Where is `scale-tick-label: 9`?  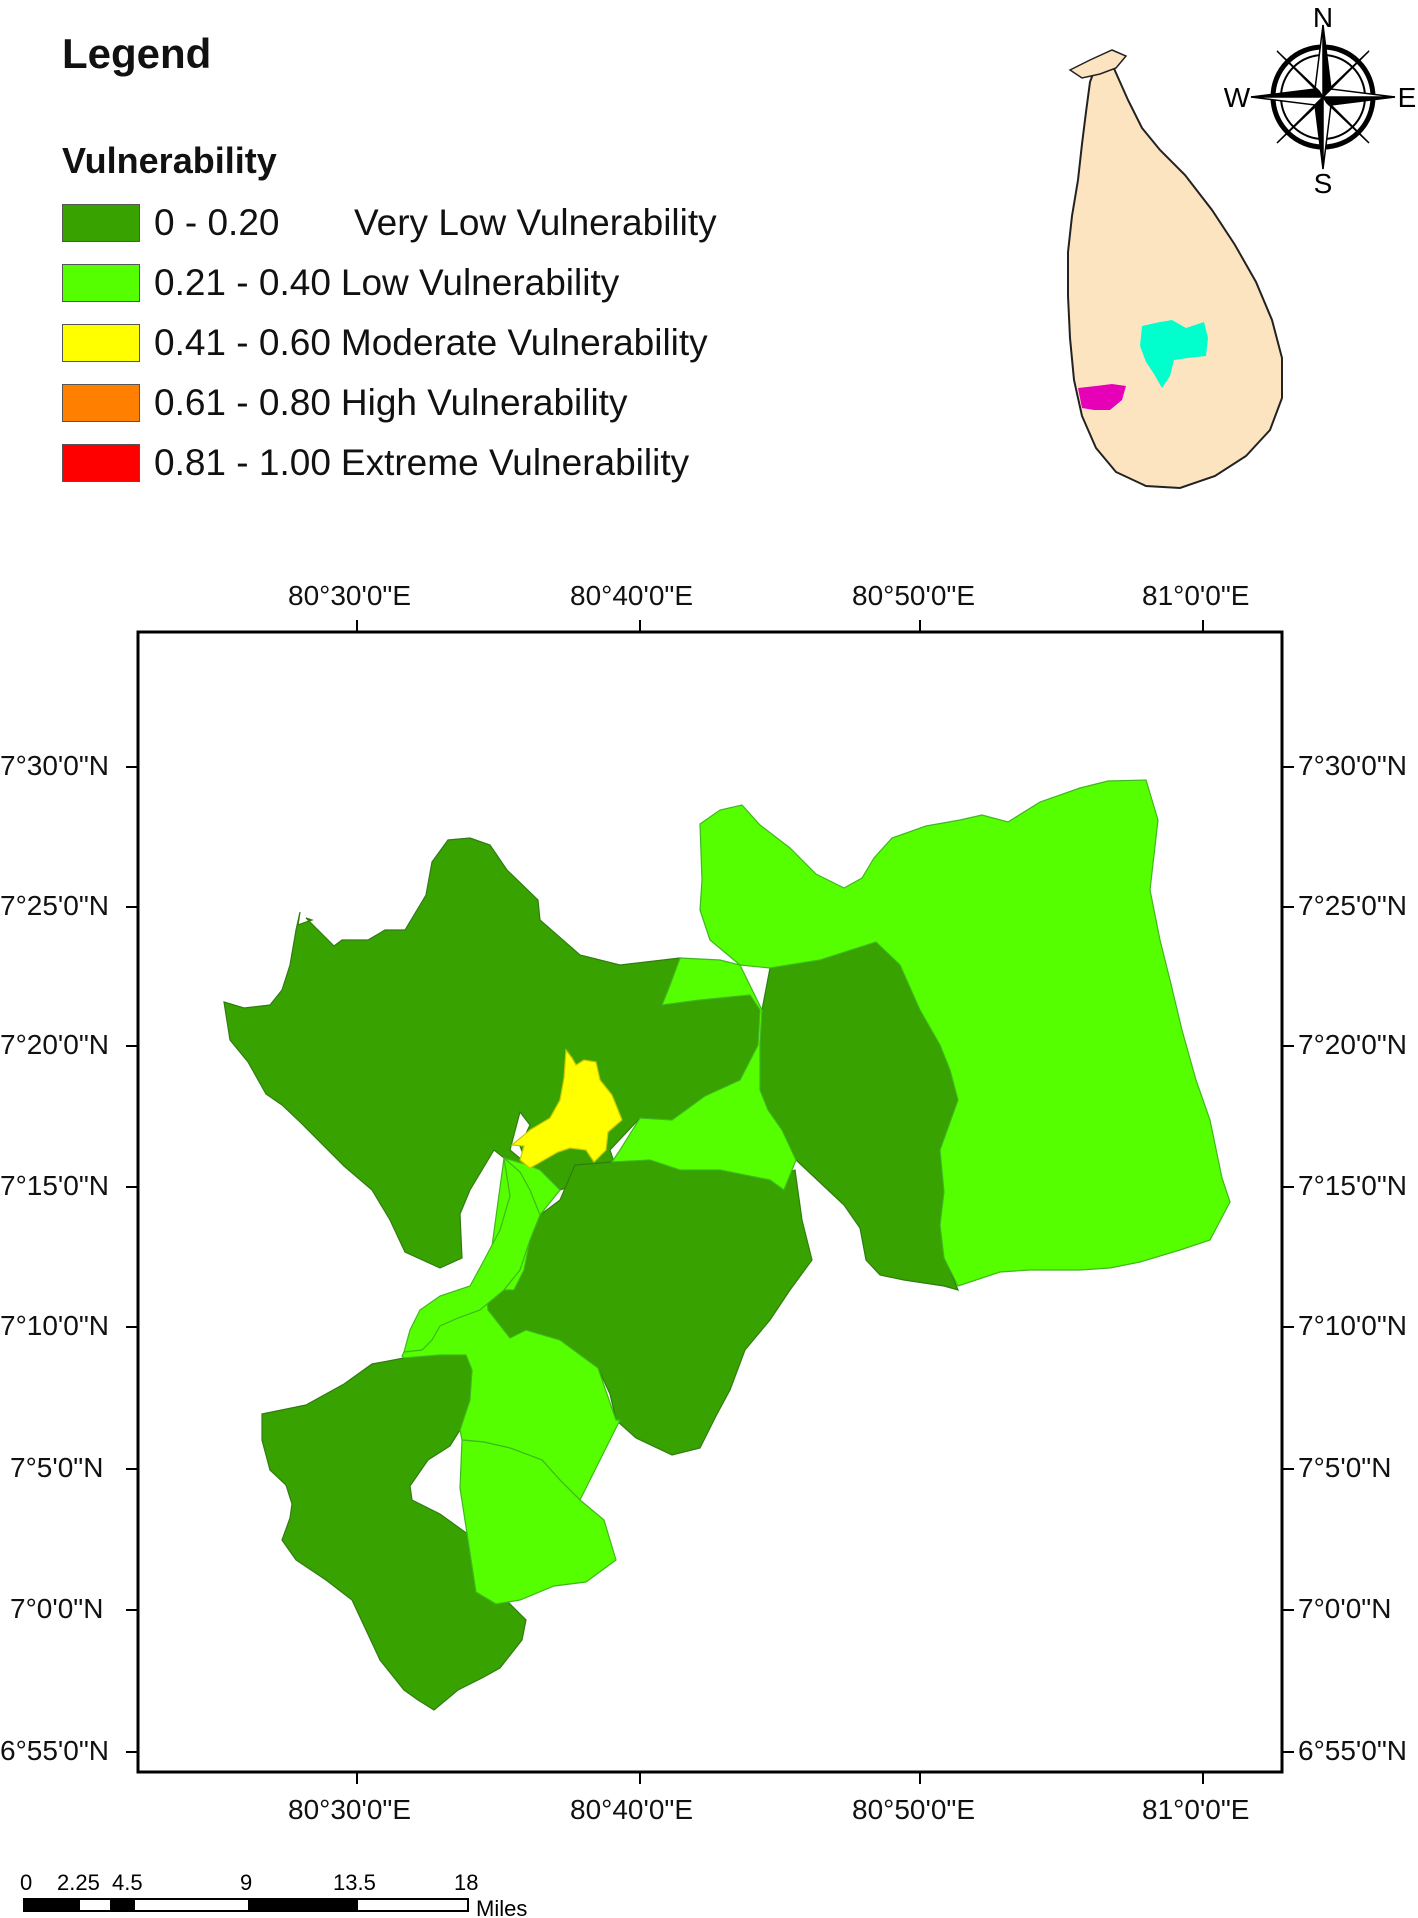 scale-tick-label: 9 is located at coordinates (246, 1882).